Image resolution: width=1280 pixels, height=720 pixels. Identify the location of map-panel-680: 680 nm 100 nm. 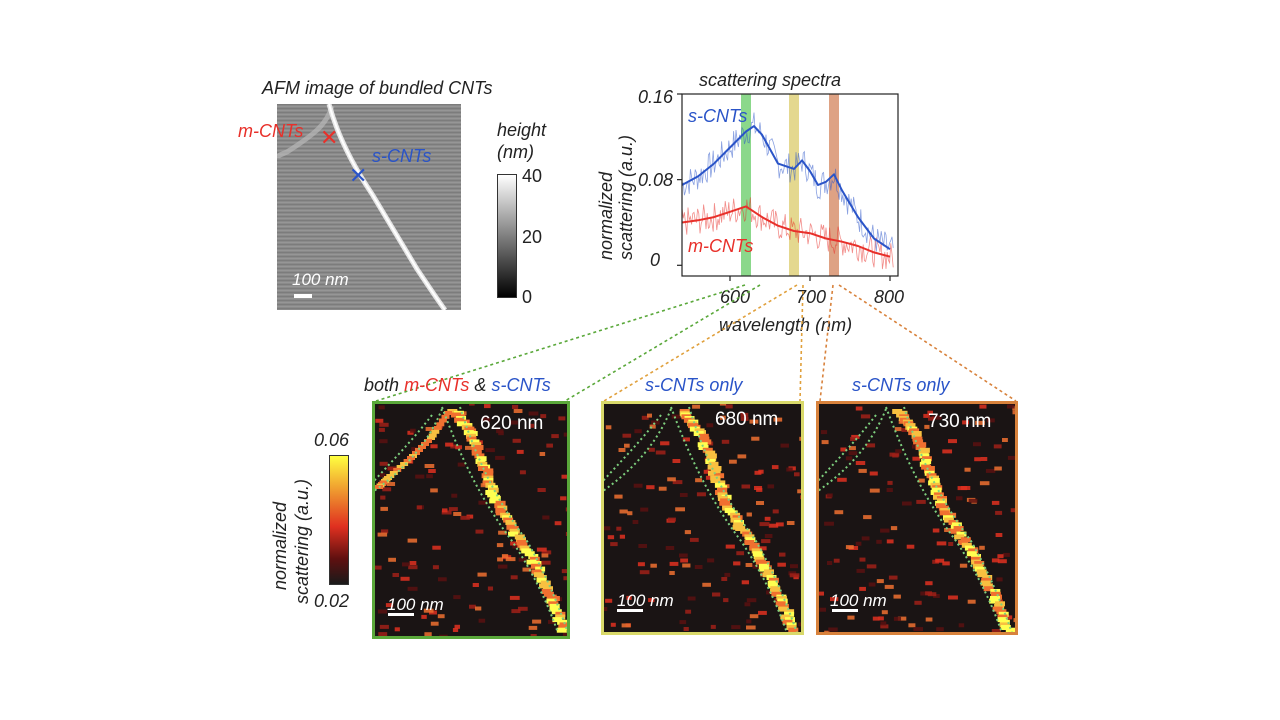
(704, 519).